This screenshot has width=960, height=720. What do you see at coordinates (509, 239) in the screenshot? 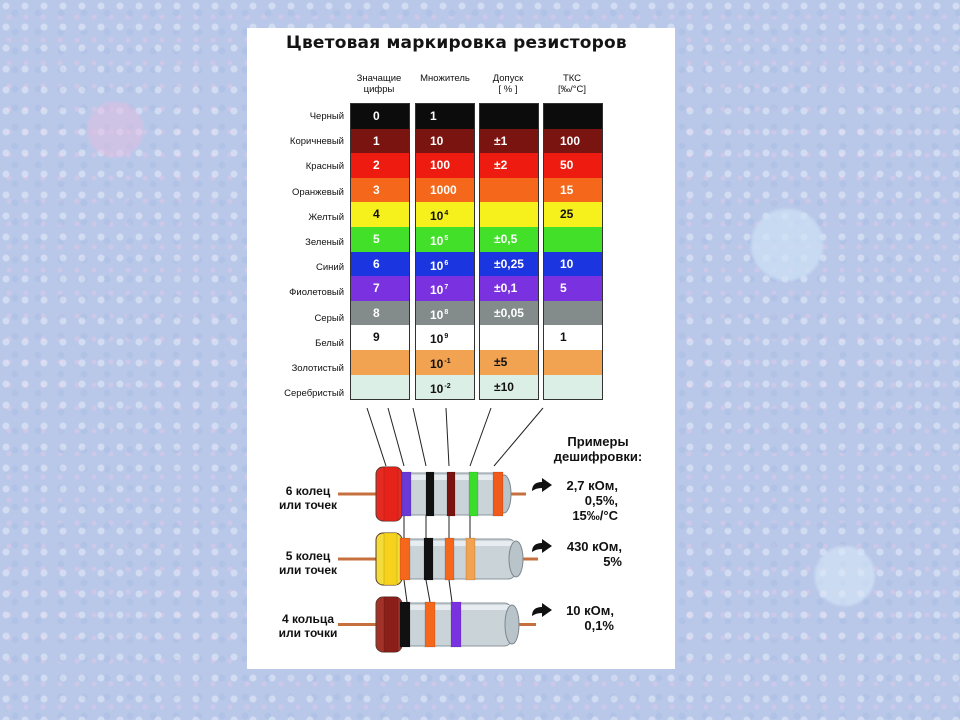
I see `tolerance-cell: ±0,5` at bounding box center [509, 239].